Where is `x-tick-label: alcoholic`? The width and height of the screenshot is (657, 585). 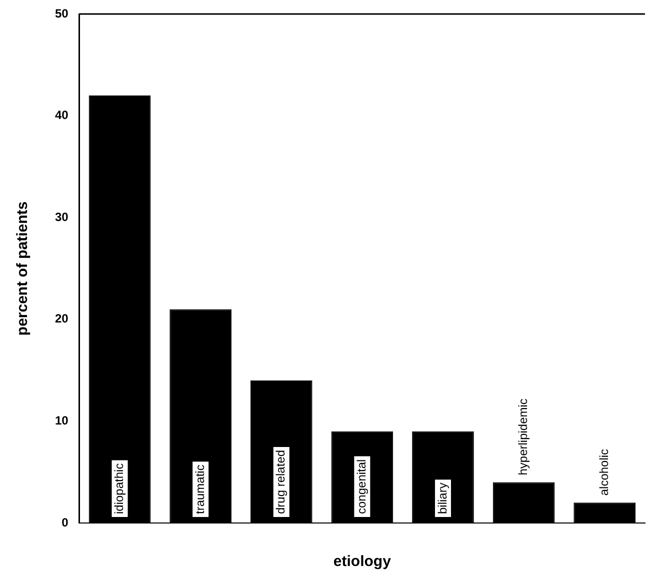
x-tick-label: alcoholic is located at coordinates (603, 472).